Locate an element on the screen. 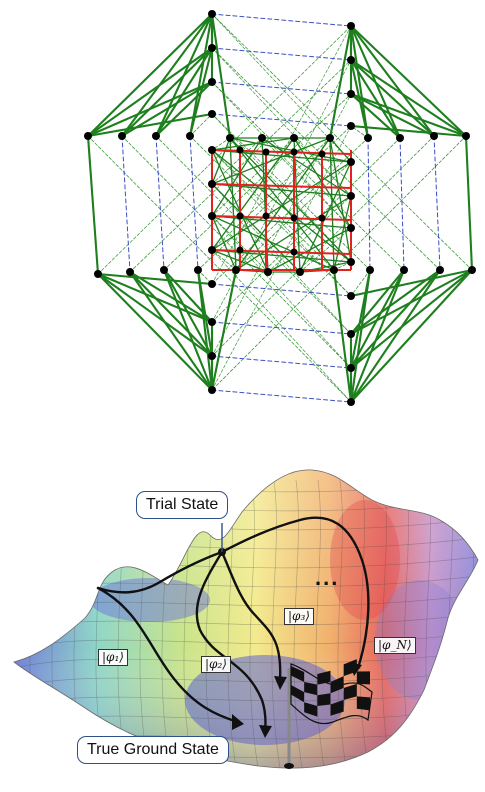 The image size is (485, 792). graph-vertex-b7 is located at coordinates (351, 228).